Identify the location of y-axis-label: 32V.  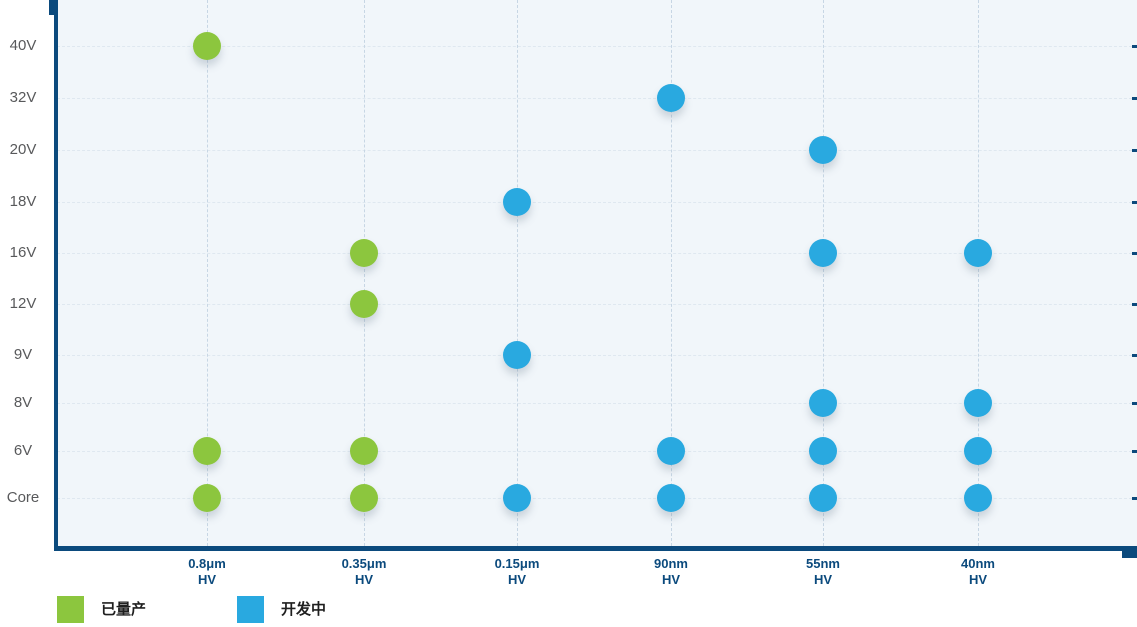
(23, 97).